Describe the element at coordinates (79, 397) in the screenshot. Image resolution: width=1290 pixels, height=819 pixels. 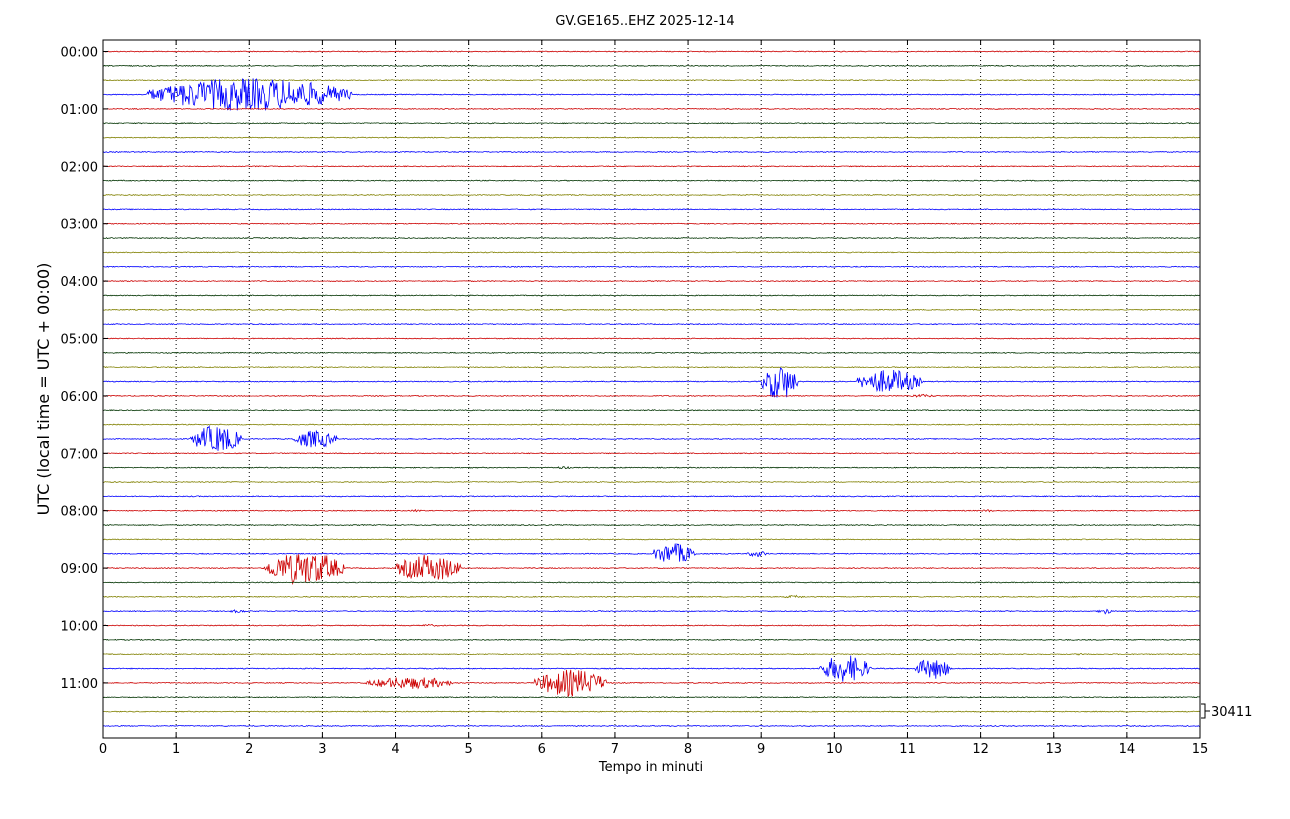
I see `y-tick-label: 06:00` at that location.